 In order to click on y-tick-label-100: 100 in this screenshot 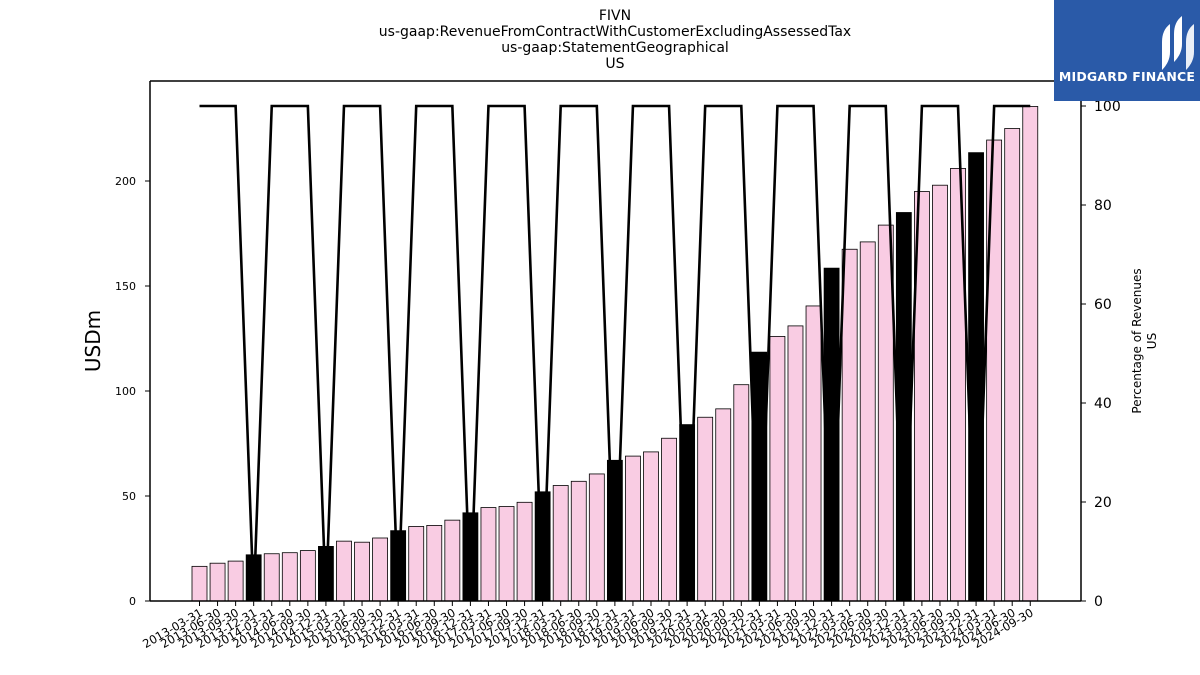, I will do `click(125, 391)`.